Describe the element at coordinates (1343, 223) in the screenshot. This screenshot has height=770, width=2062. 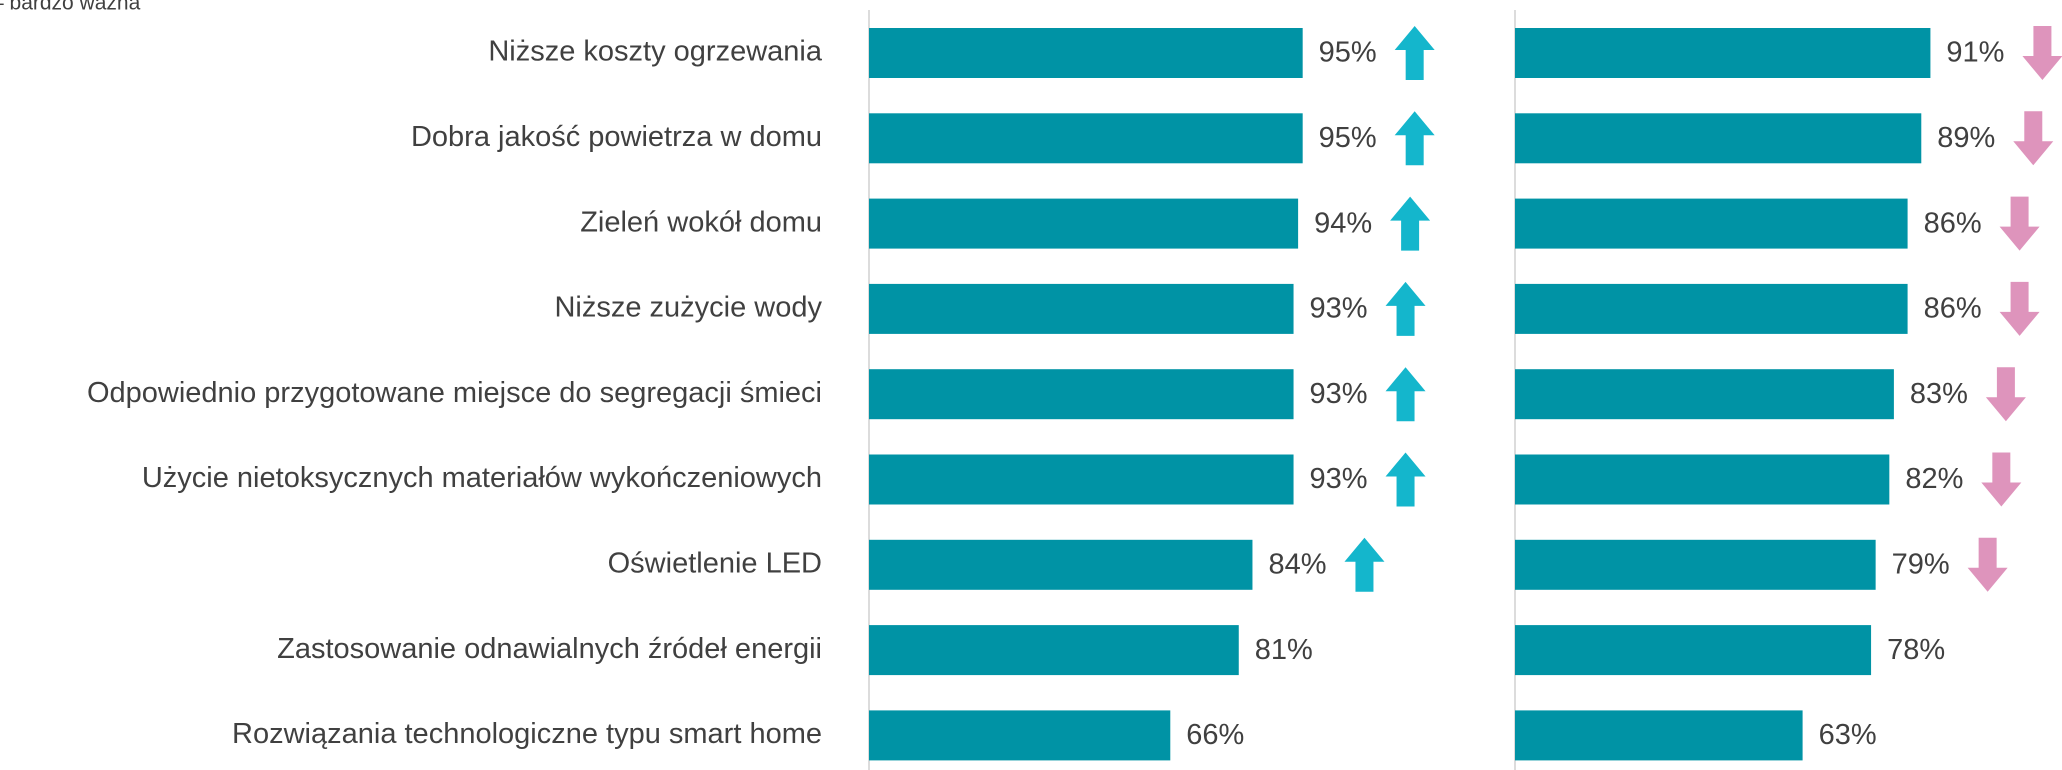
I see `value-label: 94%` at that location.